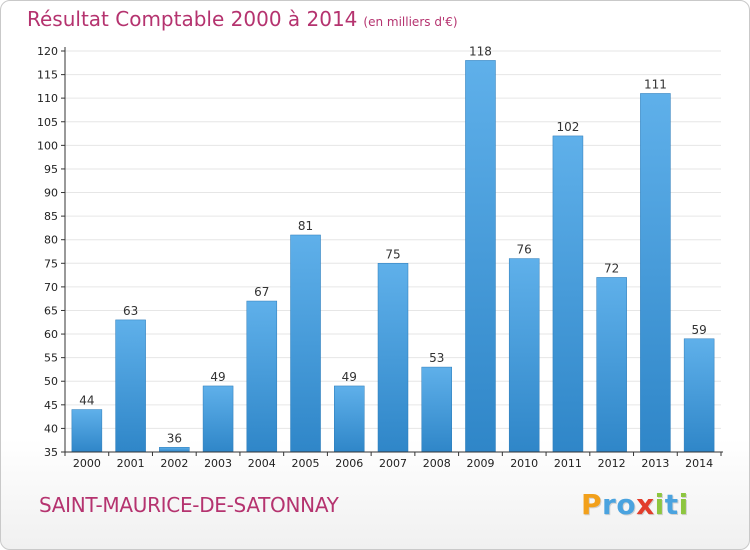 The width and height of the screenshot is (750, 550). What do you see at coordinates (130, 311) in the screenshot?
I see `data-label: 63` at bounding box center [130, 311].